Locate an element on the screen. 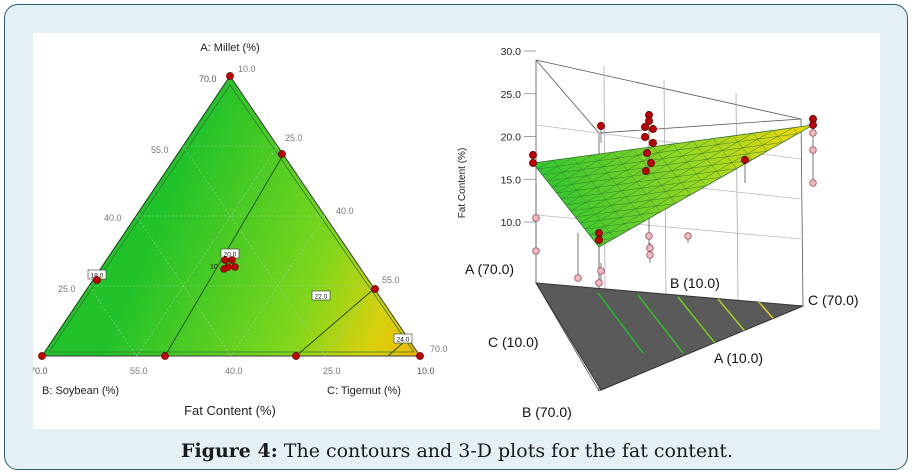 The image size is (914, 476). tick-left-55: 55.0 is located at coordinates (160, 150).